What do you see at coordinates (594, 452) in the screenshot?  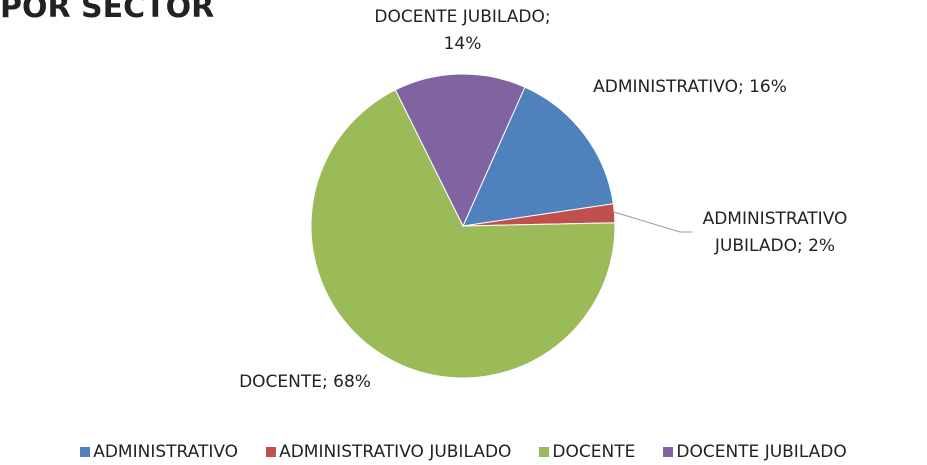 I see `legend-label: DOCENTE` at bounding box center [594, 452].